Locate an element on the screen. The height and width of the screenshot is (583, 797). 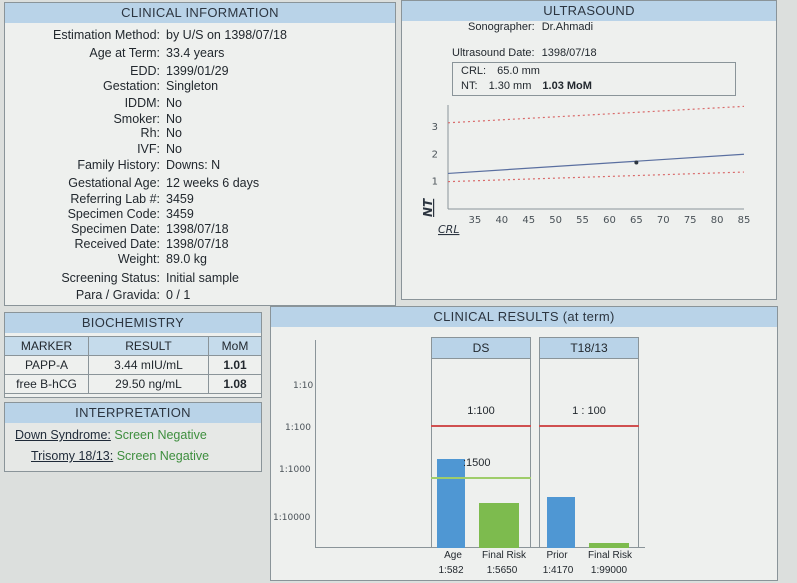
field-value: 0 / 1 is located at coordinates (178, 295).